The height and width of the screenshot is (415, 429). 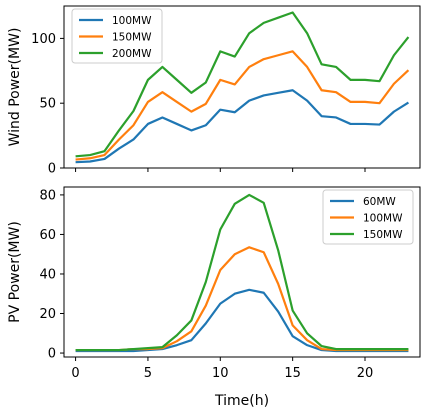 I want to click on y-tick-label: 20, so click(x=47, y=314).